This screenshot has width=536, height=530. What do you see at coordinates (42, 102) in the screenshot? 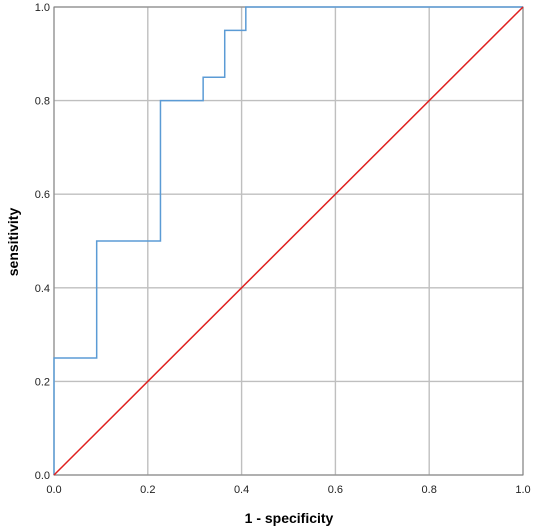
I see `y-tick-label-4: 0.8` at bounding box center [42, 102].